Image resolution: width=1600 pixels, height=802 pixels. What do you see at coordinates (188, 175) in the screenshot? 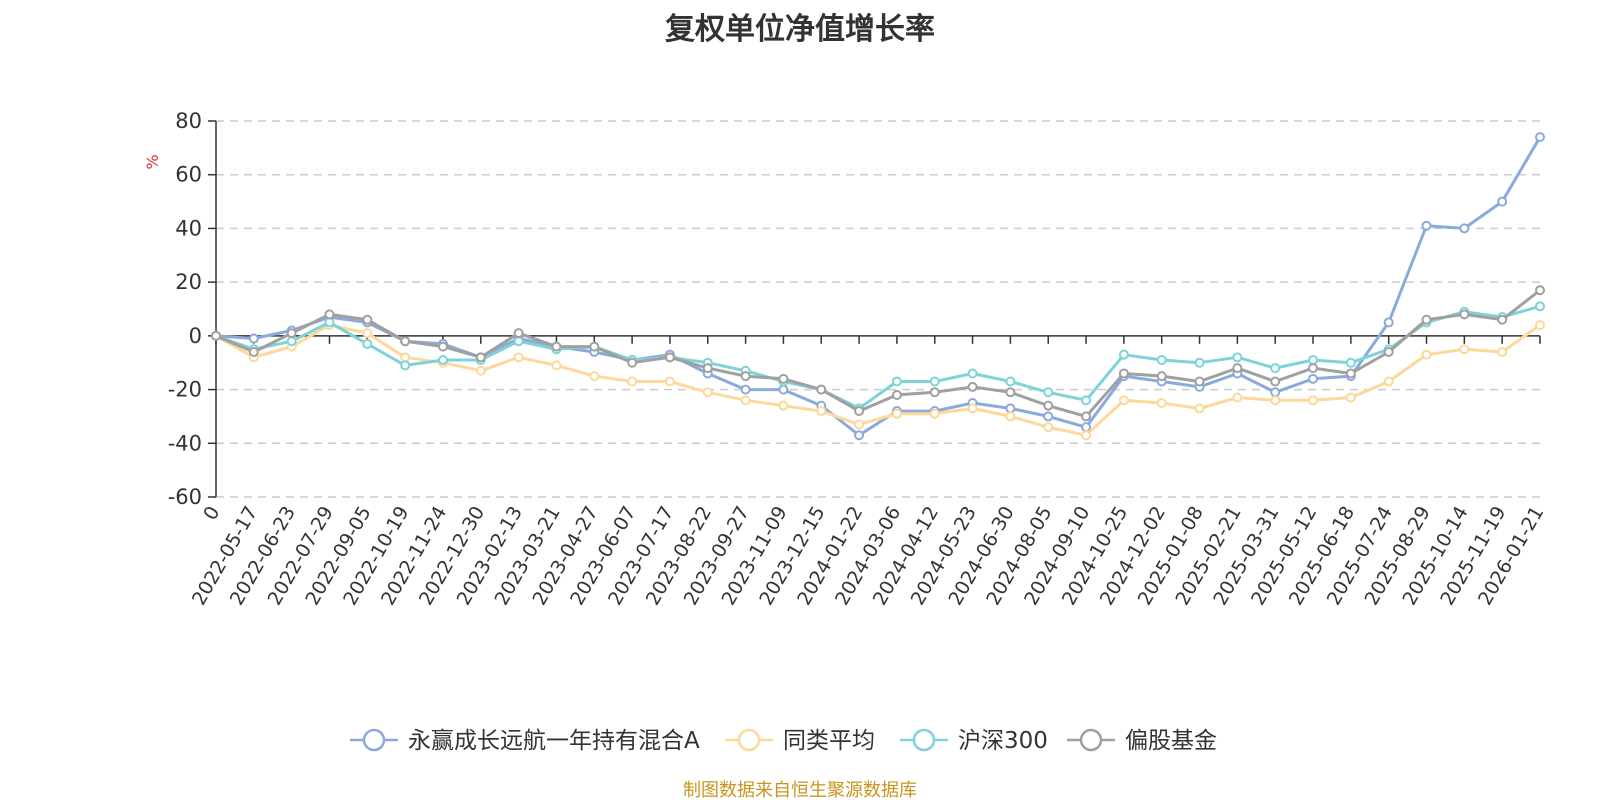
I see `y-tick-label: 60` at bounding box center [188, 175].